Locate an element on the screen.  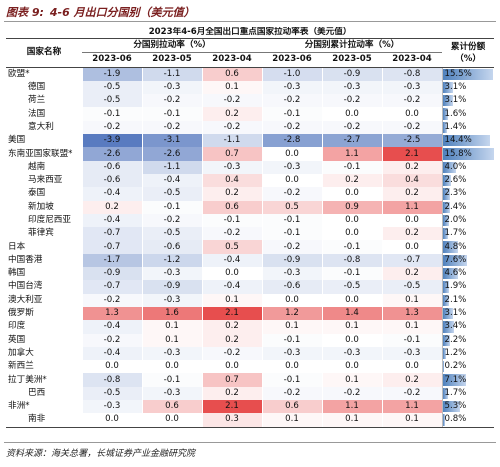
month-header: 2023-05 is located at coordinates (352, 60).